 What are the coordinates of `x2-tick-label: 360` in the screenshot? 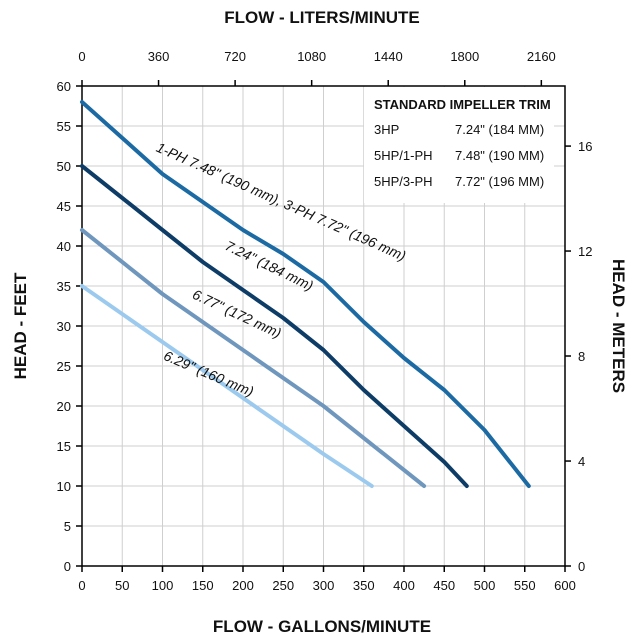 It's located at (159, 56).